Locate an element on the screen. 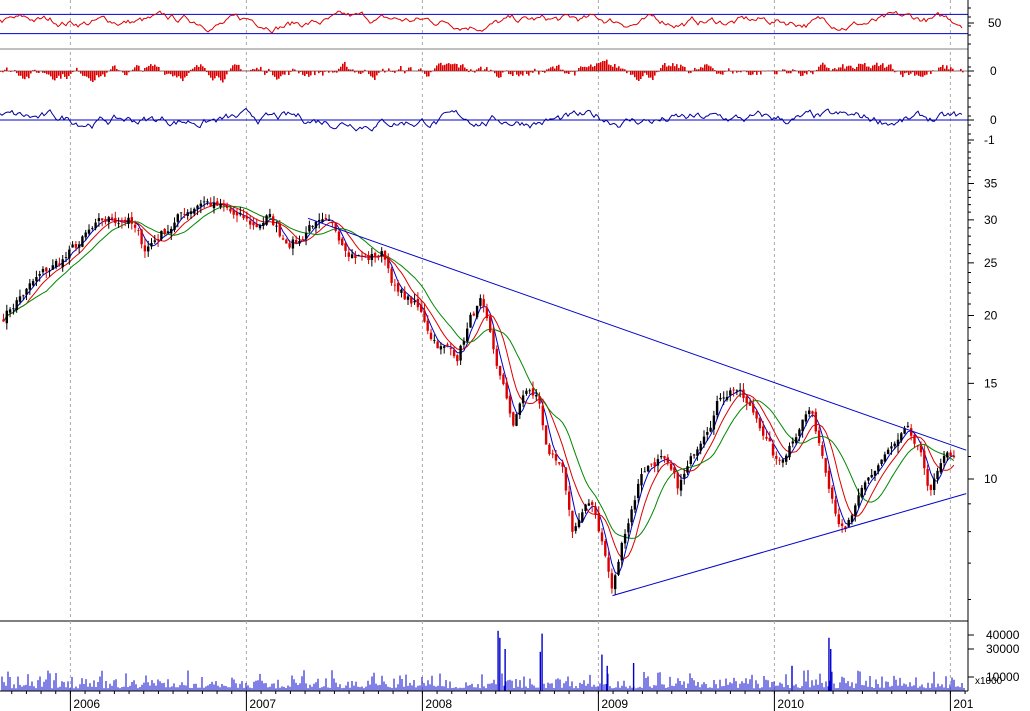 The width and height of the screenshot is (1030, 711). year-label-2007: 2007 is located at coordinates (262, 704).